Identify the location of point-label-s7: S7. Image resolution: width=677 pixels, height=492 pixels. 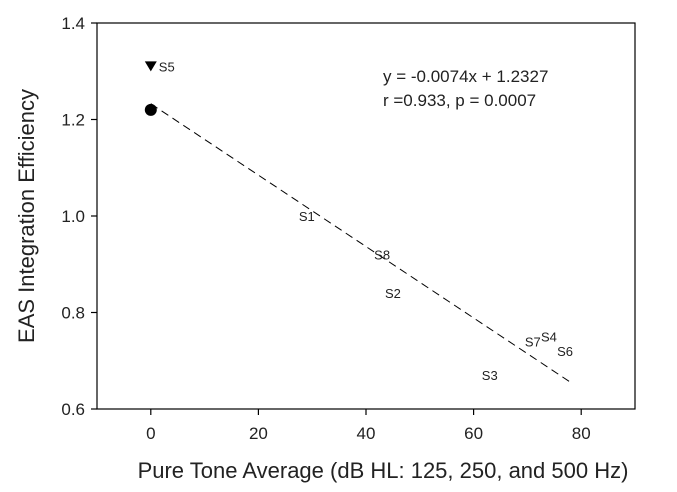
(533, 341).